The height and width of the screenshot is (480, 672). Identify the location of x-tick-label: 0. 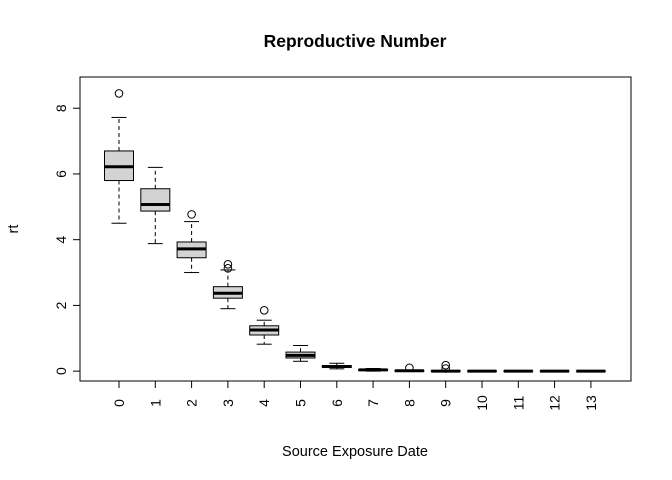
(119, 403).